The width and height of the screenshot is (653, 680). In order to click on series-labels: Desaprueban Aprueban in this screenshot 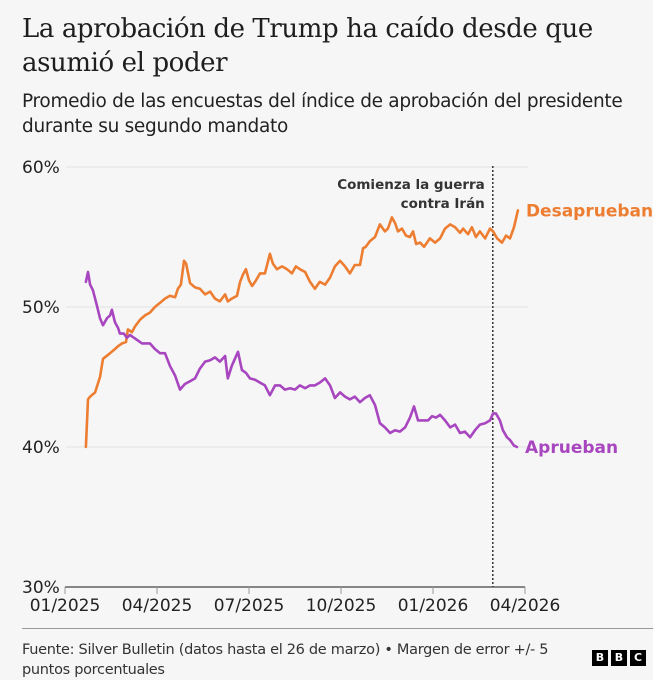, I will do `click(589, 329)`.